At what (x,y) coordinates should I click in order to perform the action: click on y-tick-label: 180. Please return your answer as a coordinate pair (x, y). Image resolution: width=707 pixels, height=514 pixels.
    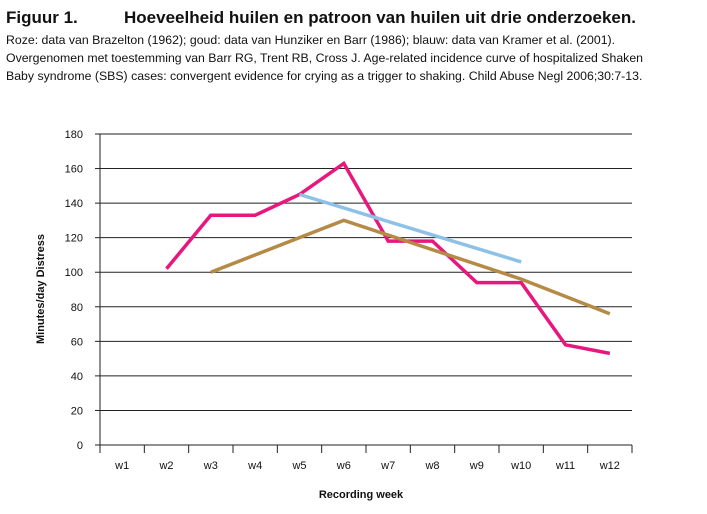
    Looking at the image, I should click on (74, 135).